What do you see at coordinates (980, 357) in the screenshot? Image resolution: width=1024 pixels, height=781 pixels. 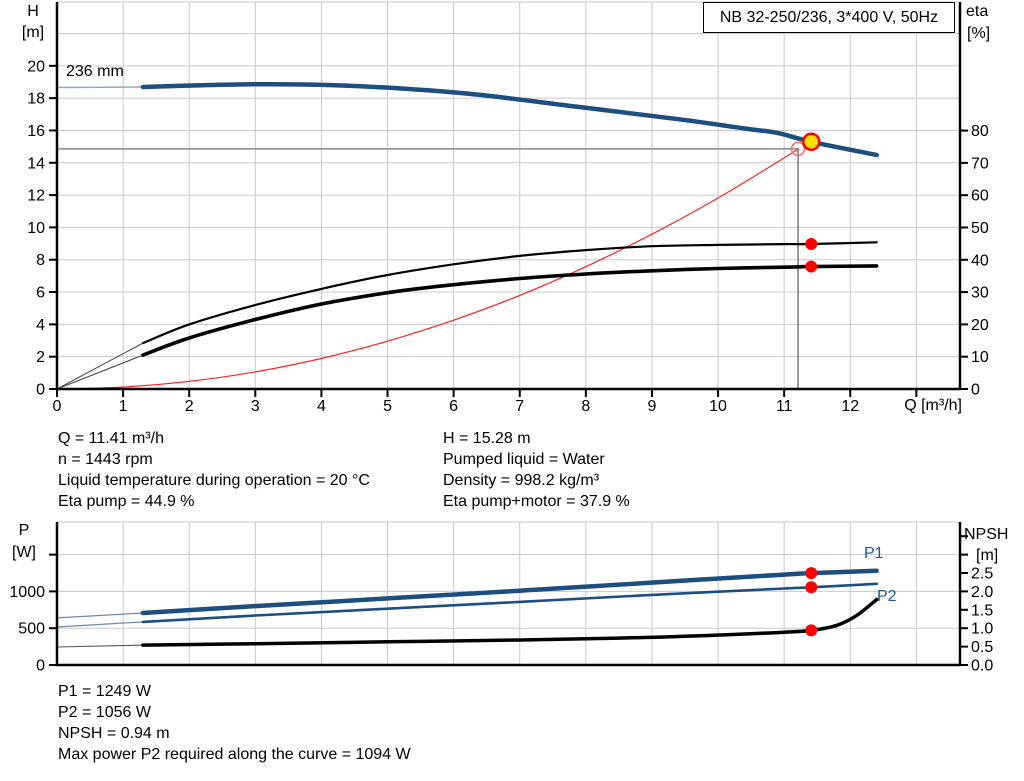 I see `y-right-tick-label: 10` at bounding box center [980, 357].